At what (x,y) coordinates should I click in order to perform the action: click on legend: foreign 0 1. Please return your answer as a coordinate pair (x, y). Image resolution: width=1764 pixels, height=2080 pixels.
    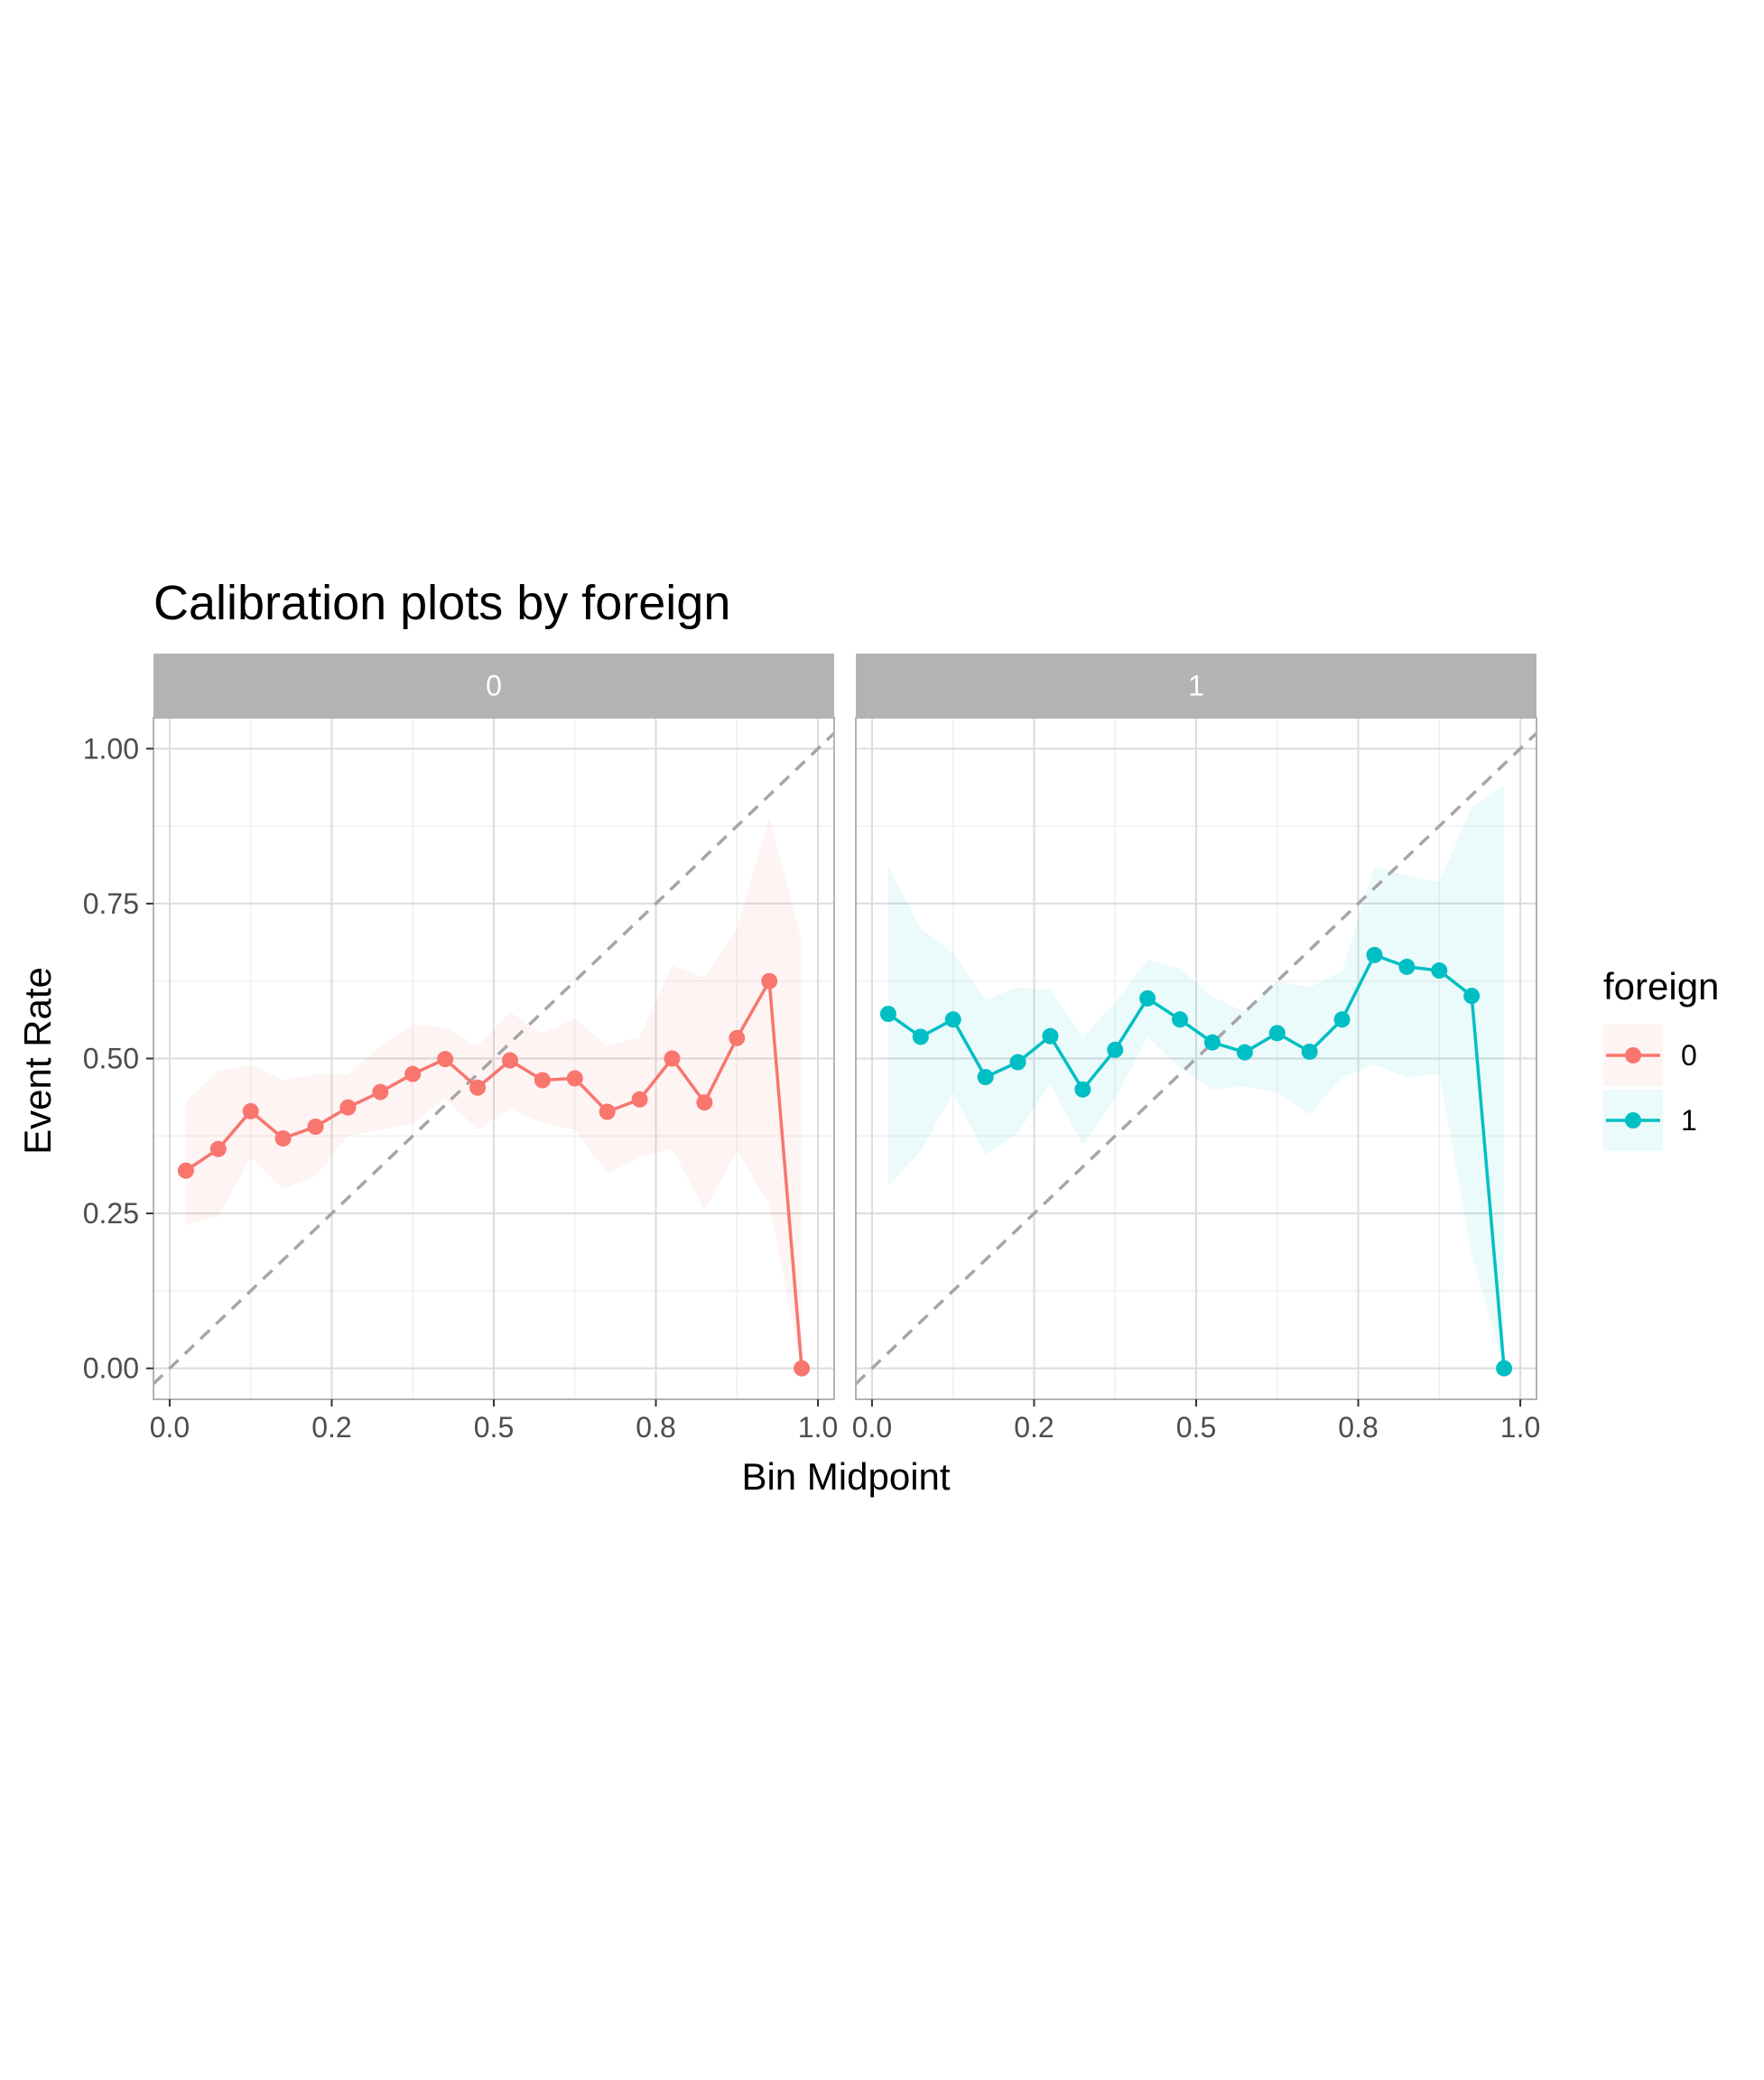
    Looking at the image, I should click on (1661, 1058).